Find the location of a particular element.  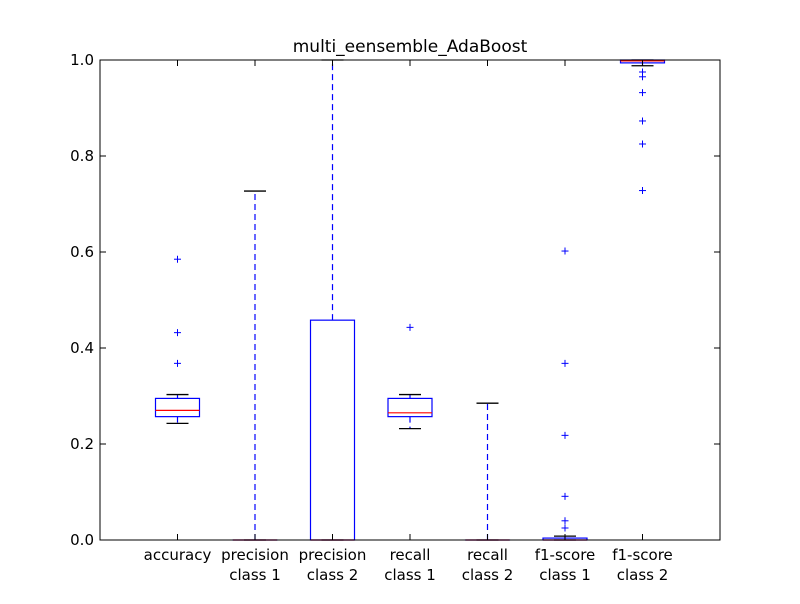

x-tick-label: accuracy is located at coordinates (178, 555).